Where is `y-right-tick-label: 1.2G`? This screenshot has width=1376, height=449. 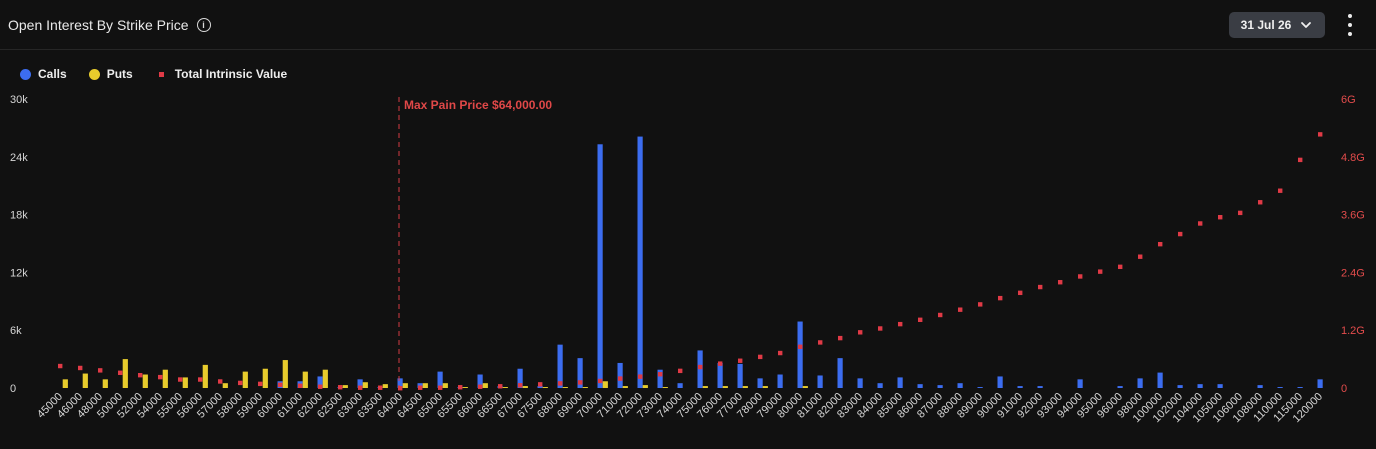 y-right-tick-label: 1.2G is located at coordinates (1353, 331).